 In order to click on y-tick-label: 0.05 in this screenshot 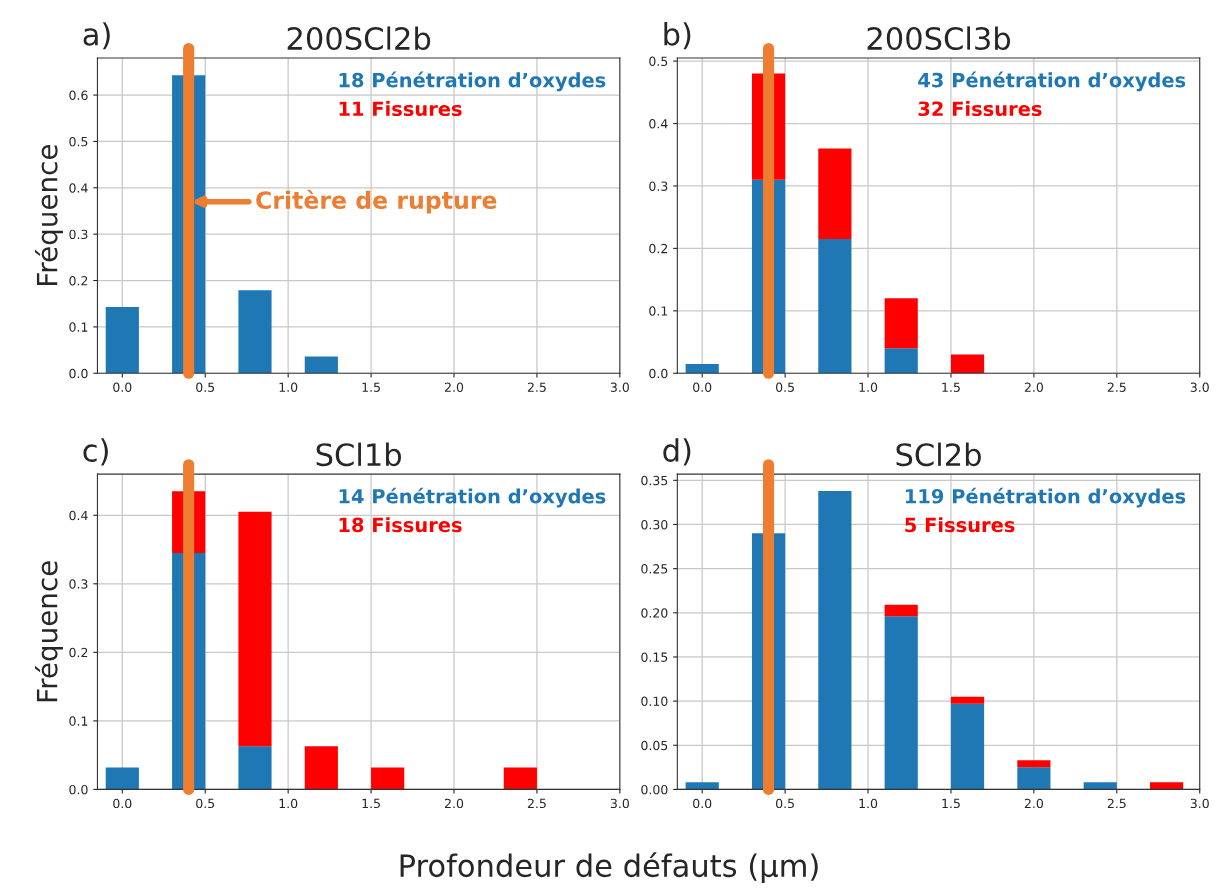, I will do `click(654, 745)`.